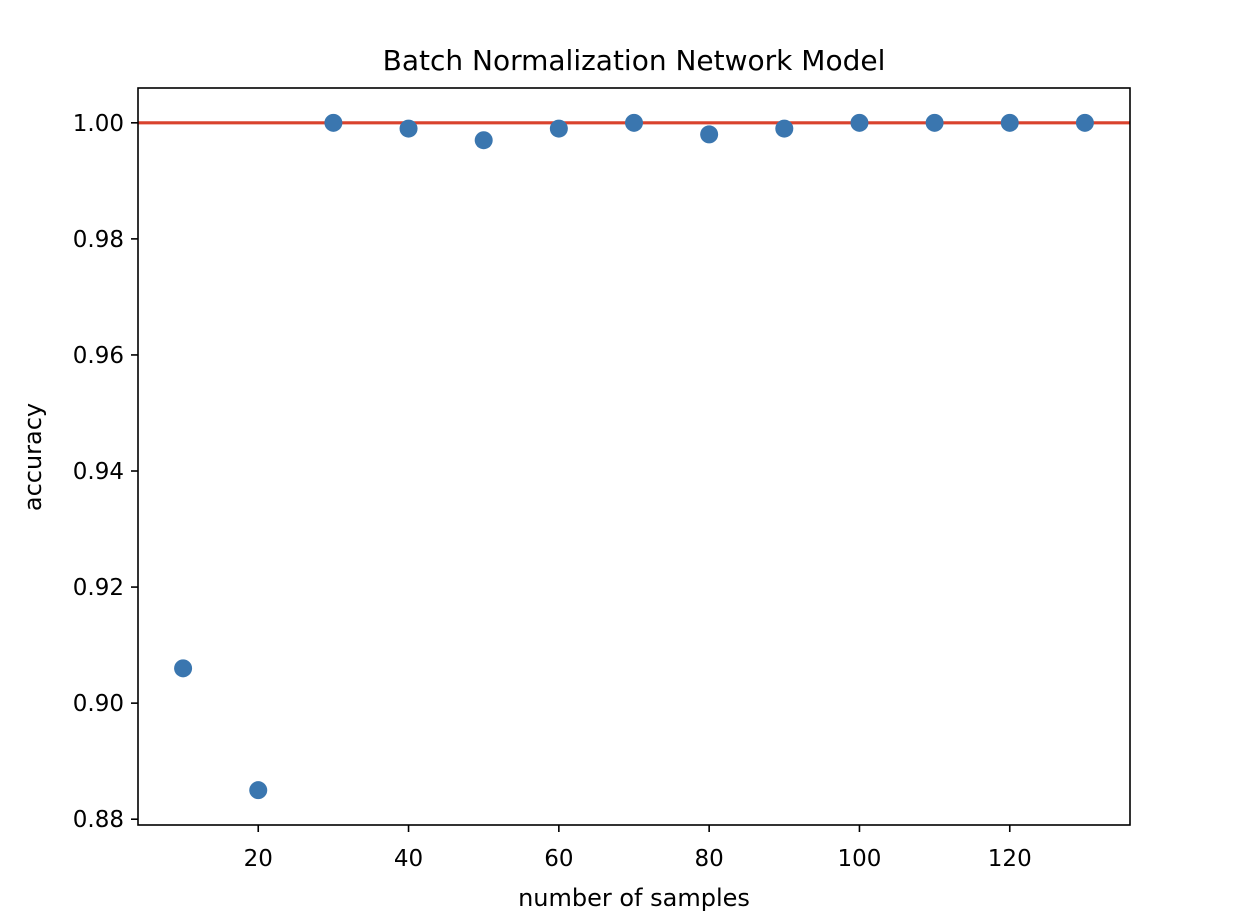  I want to click on x-axis: 20 40 60 80 100 120, so click(638, 848).